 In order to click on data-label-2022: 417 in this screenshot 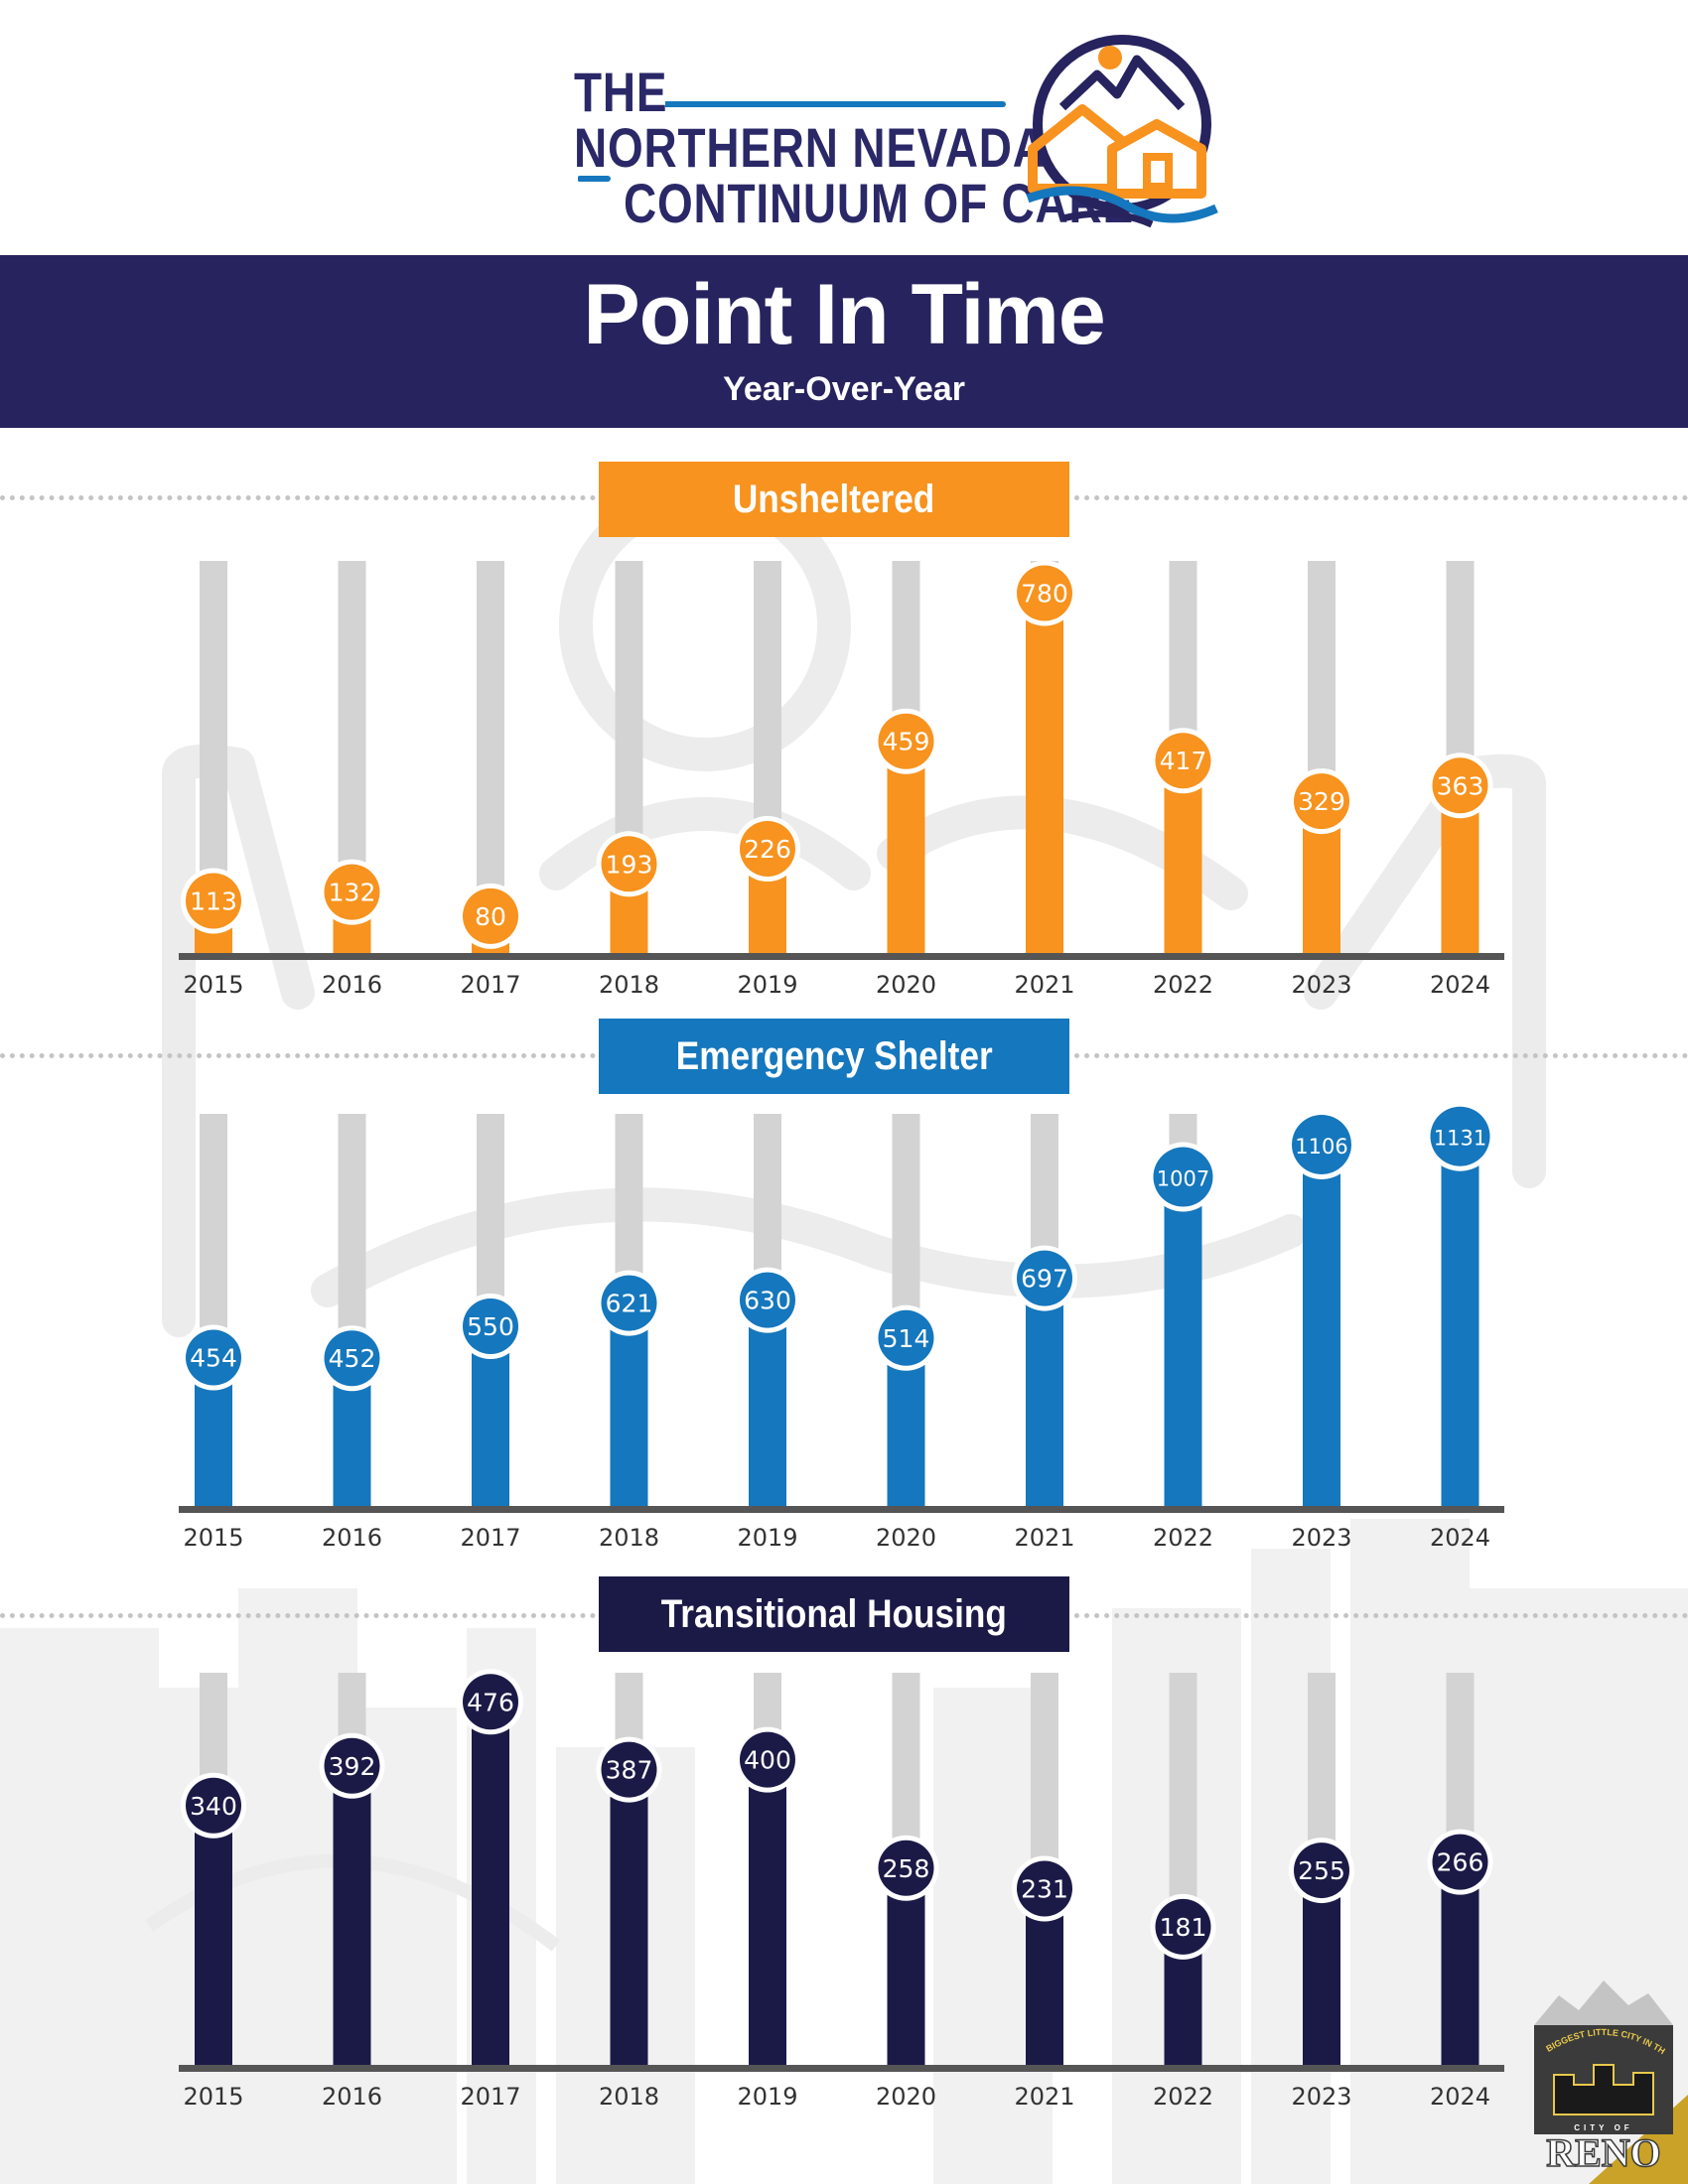, I will do `click(1183, 761)`.